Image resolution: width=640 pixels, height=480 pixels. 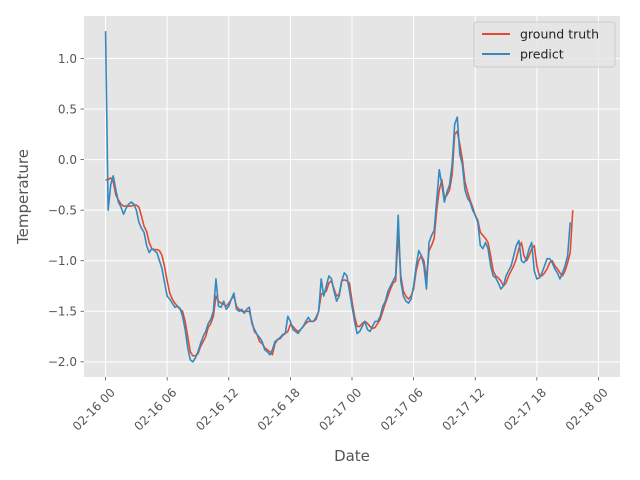 What do you see at coordinates (67, 109) in the screenshot?
I see `y-tick-label: 0.5` at bounding box center [67, 109].